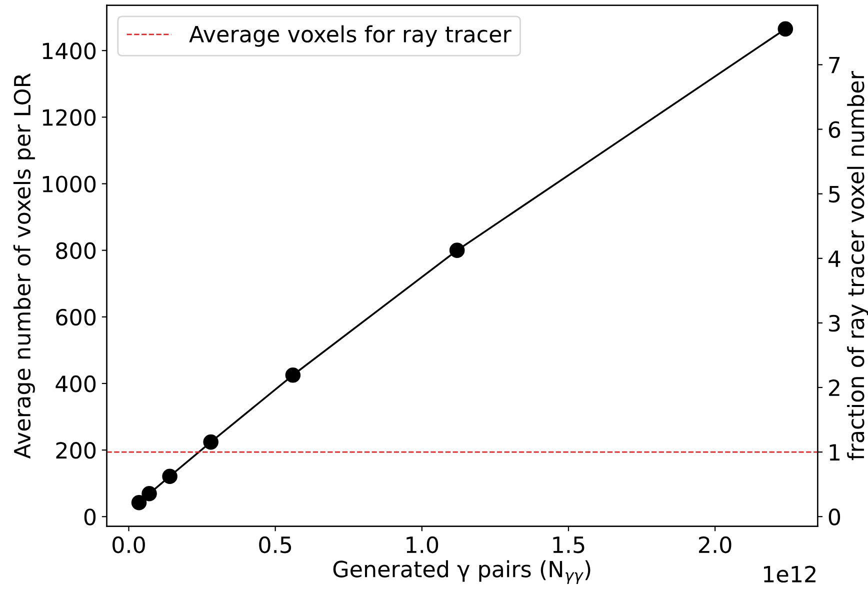  Describe the element at coordinates (76, 317) in the screenshot. I see `y-tick-label: 600` at that location.